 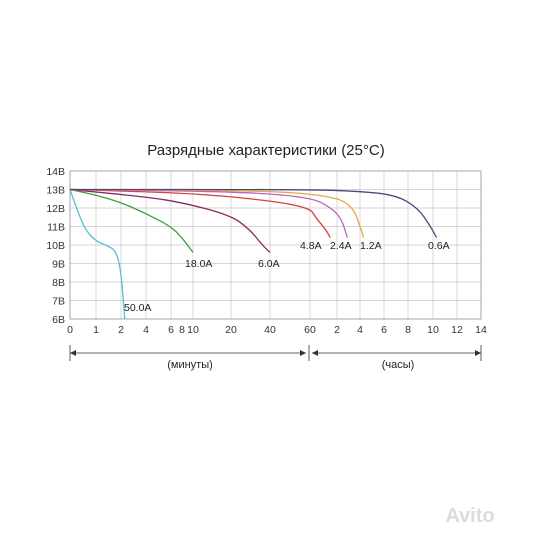 I want to click on series-line-6.0A, so click(x=170, y=220).